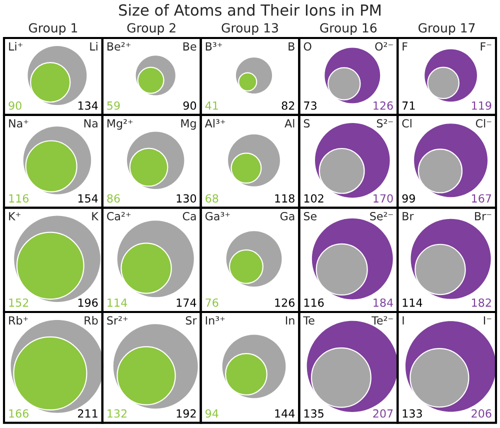 The height and width of the screenshot is (428, 500). I want to click on category-label: Group 17, so click(446, 29).